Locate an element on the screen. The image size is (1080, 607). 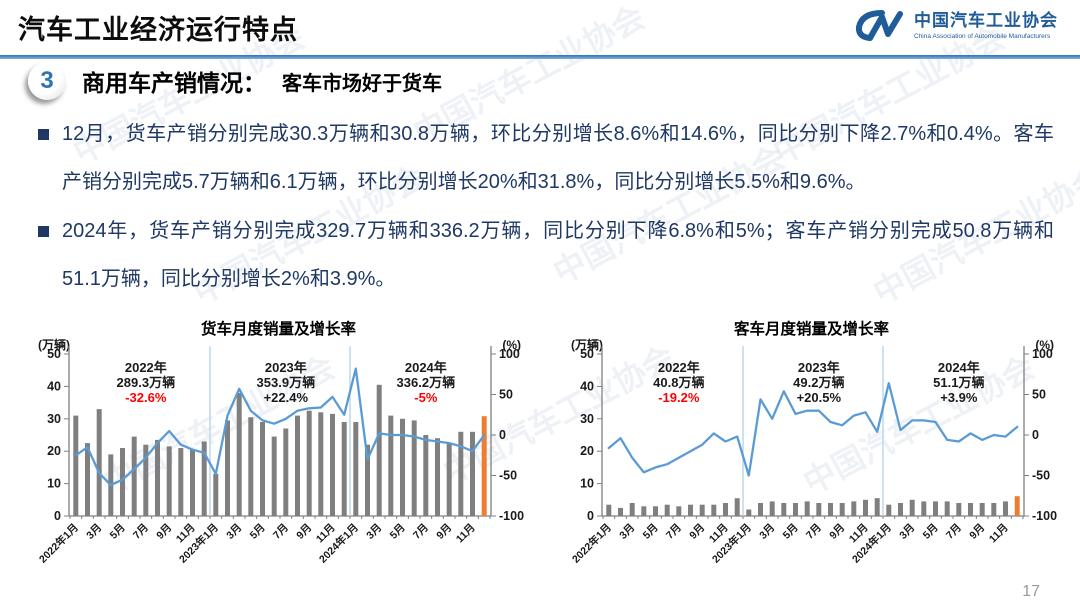
logo-org-name-cn: 中国汽车工业协会 is located at coordinates (986, 21).